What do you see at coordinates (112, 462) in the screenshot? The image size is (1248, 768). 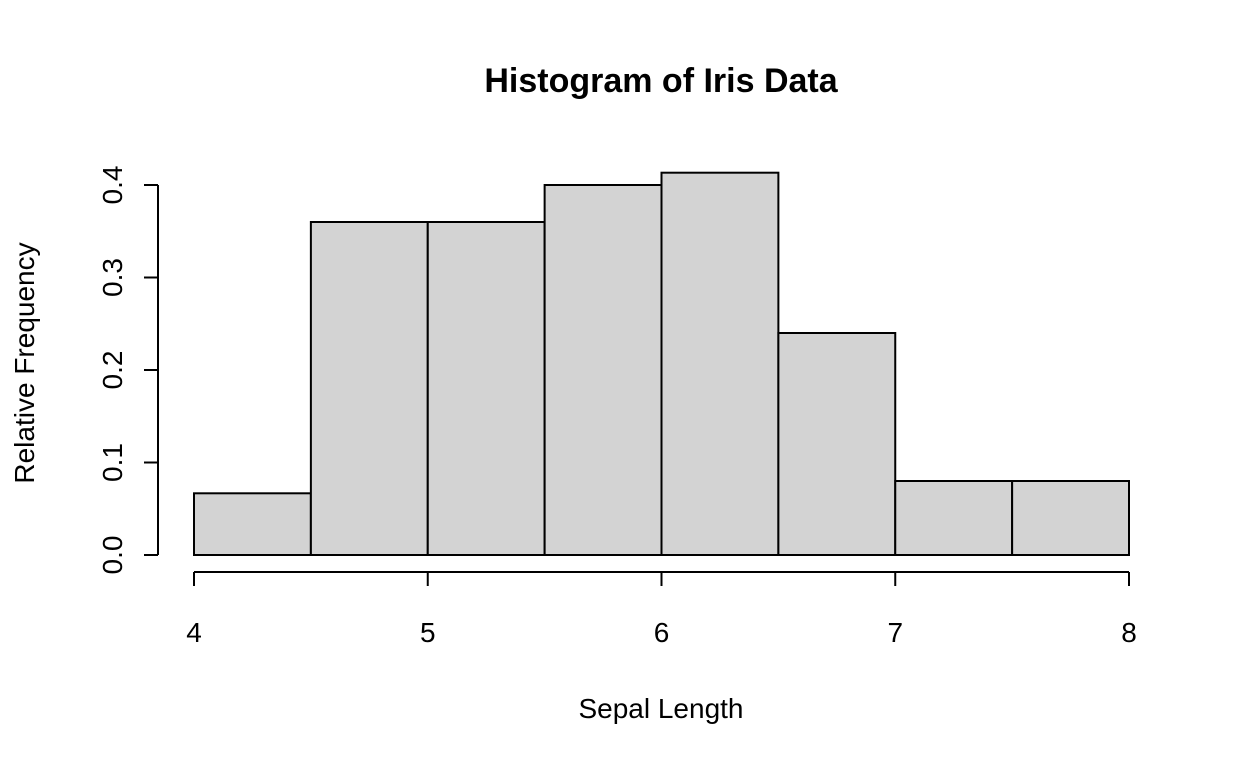 I see `y-tick-label: 0.1` at bounding box center [112, 462].